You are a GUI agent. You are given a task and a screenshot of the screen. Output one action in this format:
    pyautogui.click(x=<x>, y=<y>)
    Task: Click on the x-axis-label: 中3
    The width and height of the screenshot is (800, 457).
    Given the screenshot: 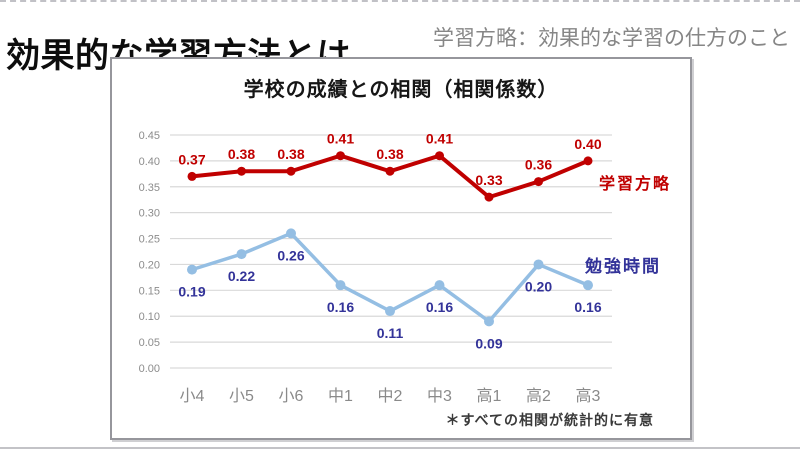 What is the action you would take?
    pyautogui.click(x=439, y=396)
    